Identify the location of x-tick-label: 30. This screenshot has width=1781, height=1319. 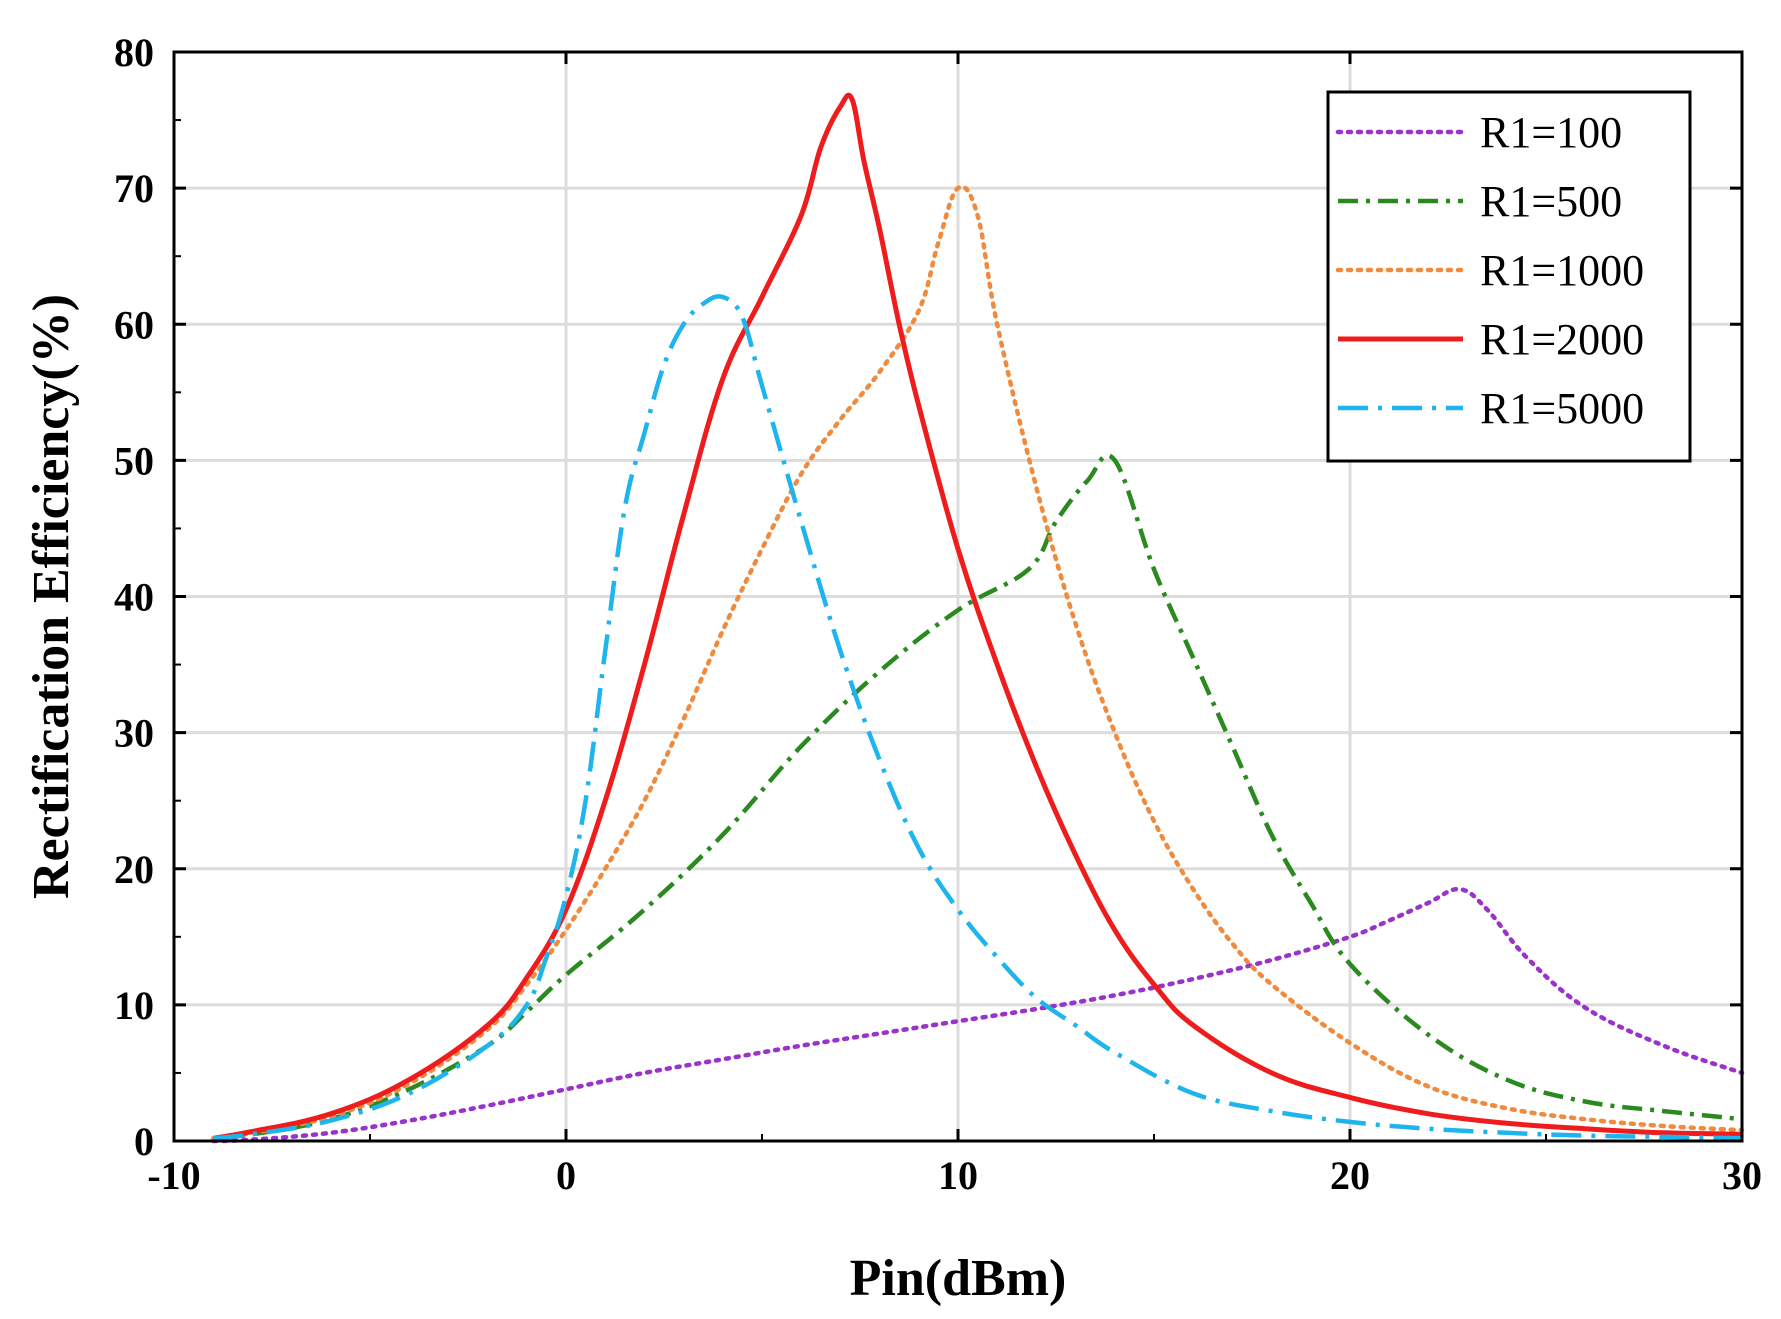
(1742, 1175).